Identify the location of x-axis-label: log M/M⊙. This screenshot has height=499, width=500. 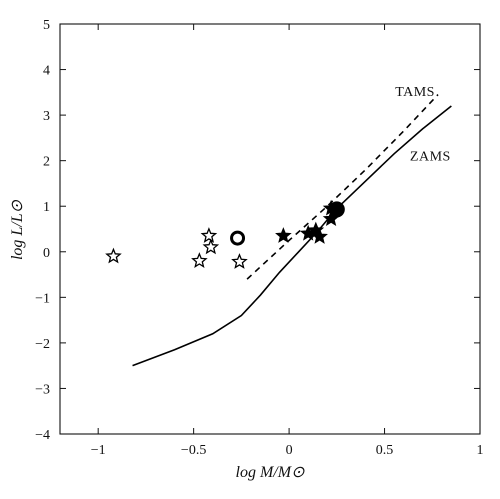
(271, 472).